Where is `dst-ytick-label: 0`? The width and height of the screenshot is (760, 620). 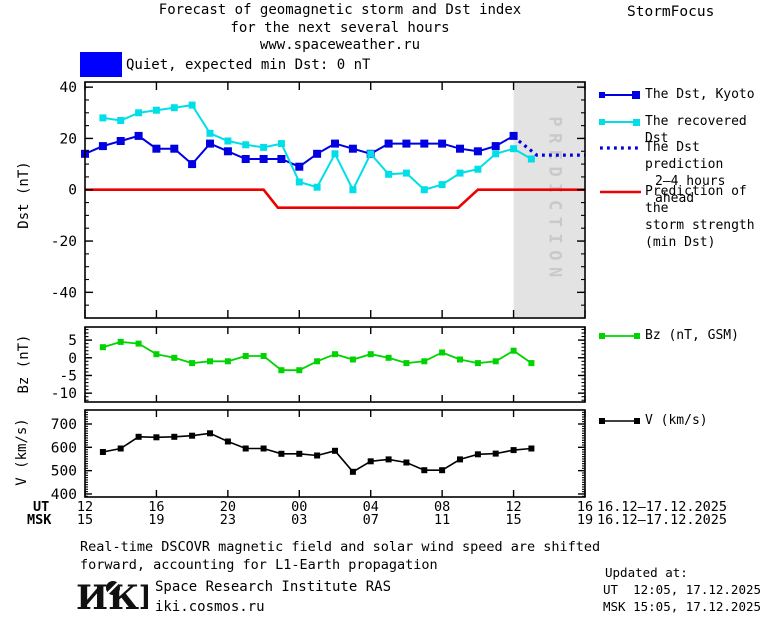
dst-ytick-label: 0 is located at coordinates (72, 191).